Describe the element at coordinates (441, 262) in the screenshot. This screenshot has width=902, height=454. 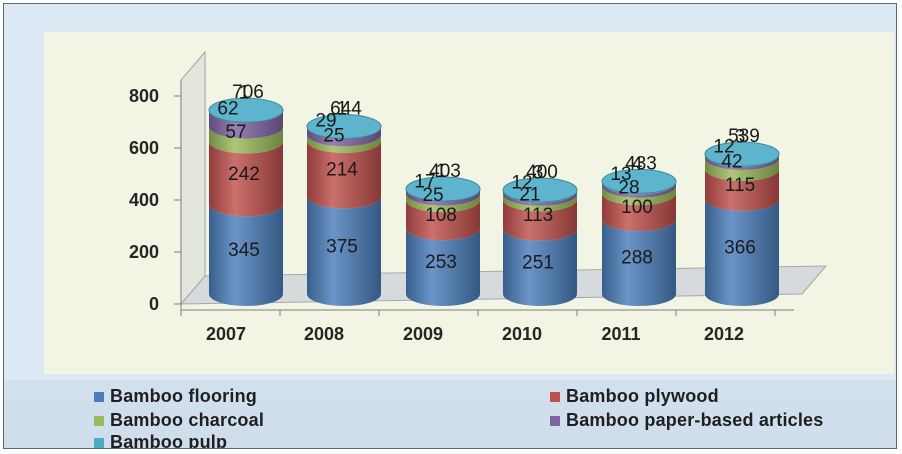
I see `data-label: 253` at that location.